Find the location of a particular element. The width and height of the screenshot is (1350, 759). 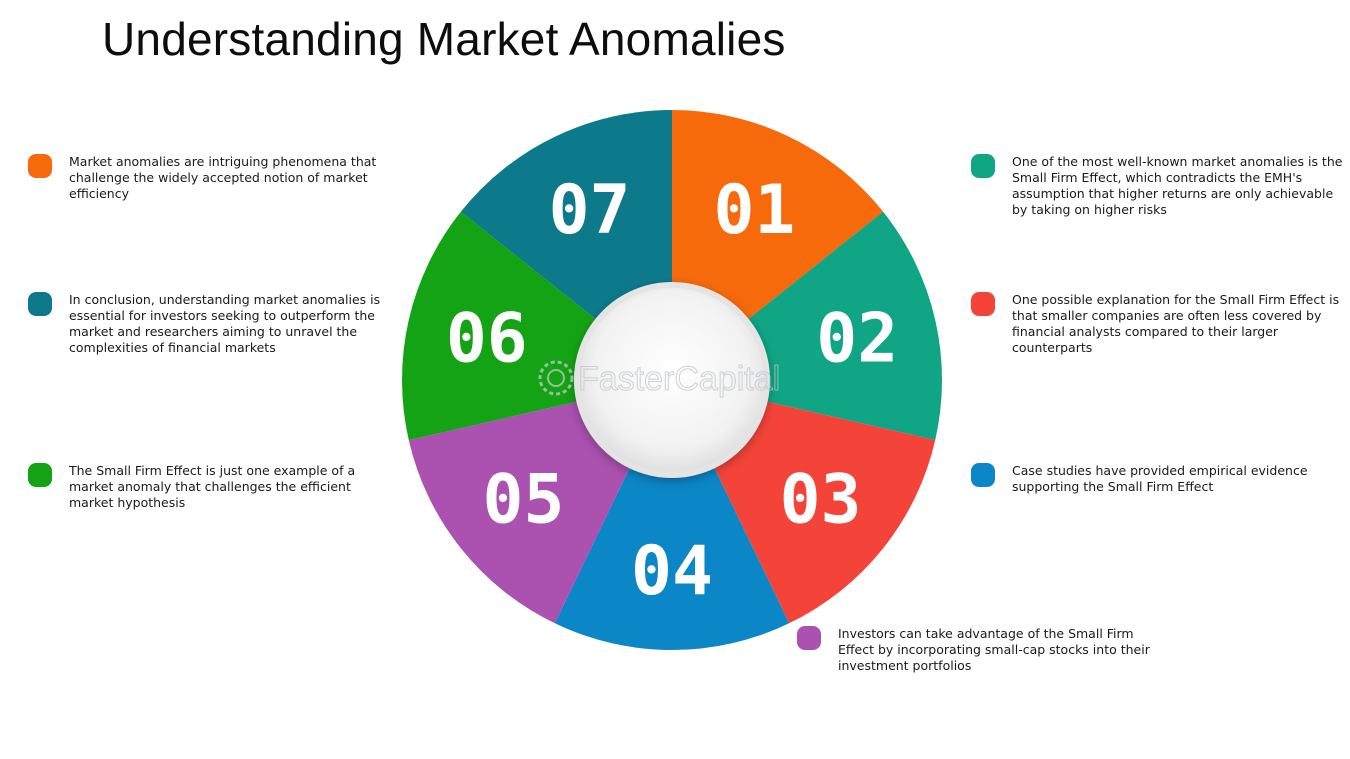

segment-03-wedge is located at coordinates (823, 512).